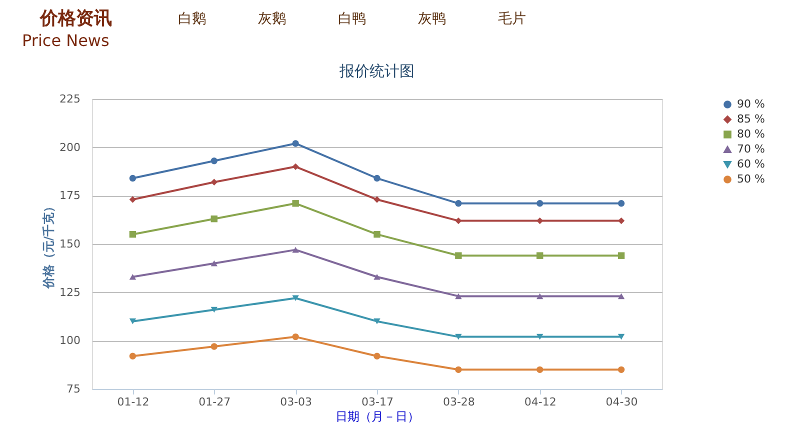 Image resolution: width=800 pixels, height=447 pixels. What do you see at coordinates (296, 402) in the screenshot?
I see `x-tick-label: 03-03` at bounding box center [296, 402].